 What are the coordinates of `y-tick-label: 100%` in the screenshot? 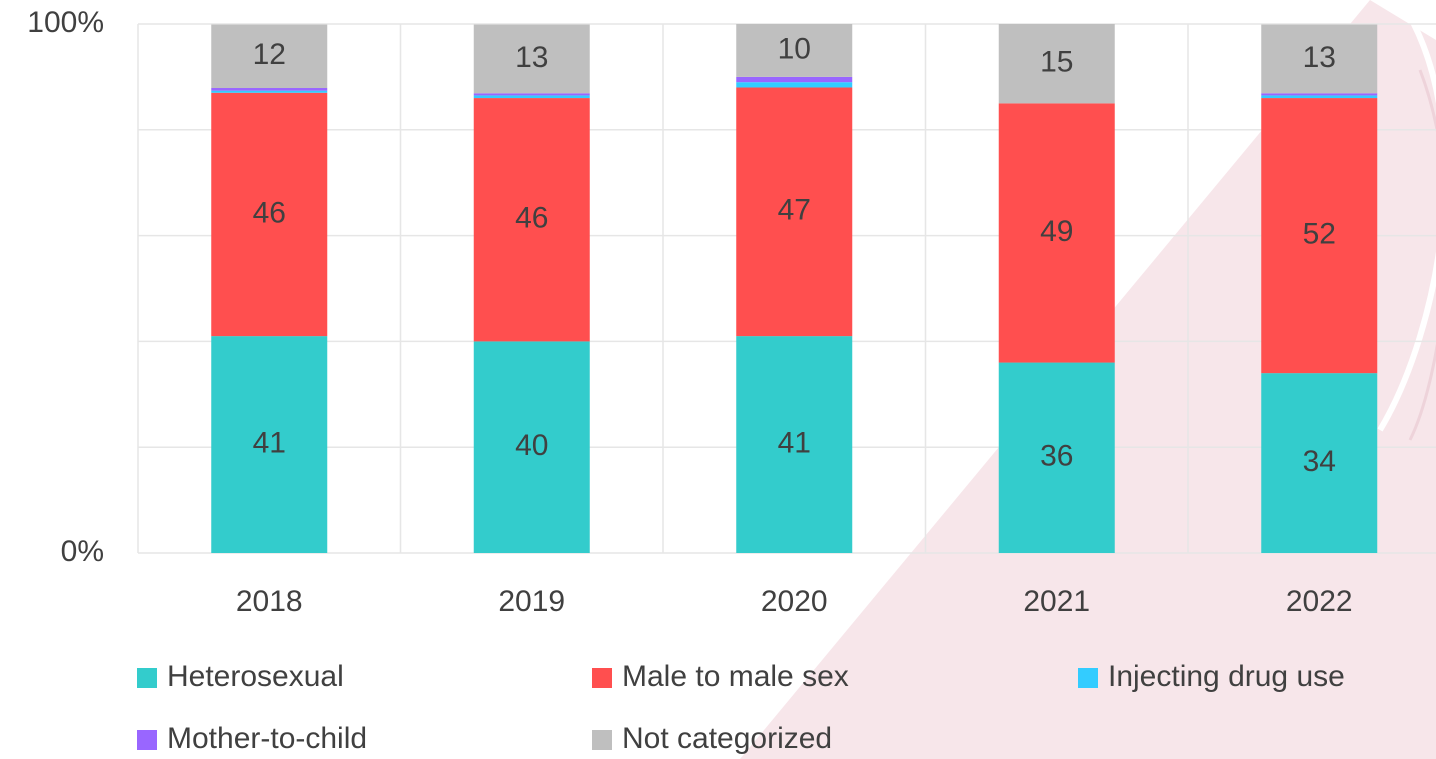 It's located at (65, 22).